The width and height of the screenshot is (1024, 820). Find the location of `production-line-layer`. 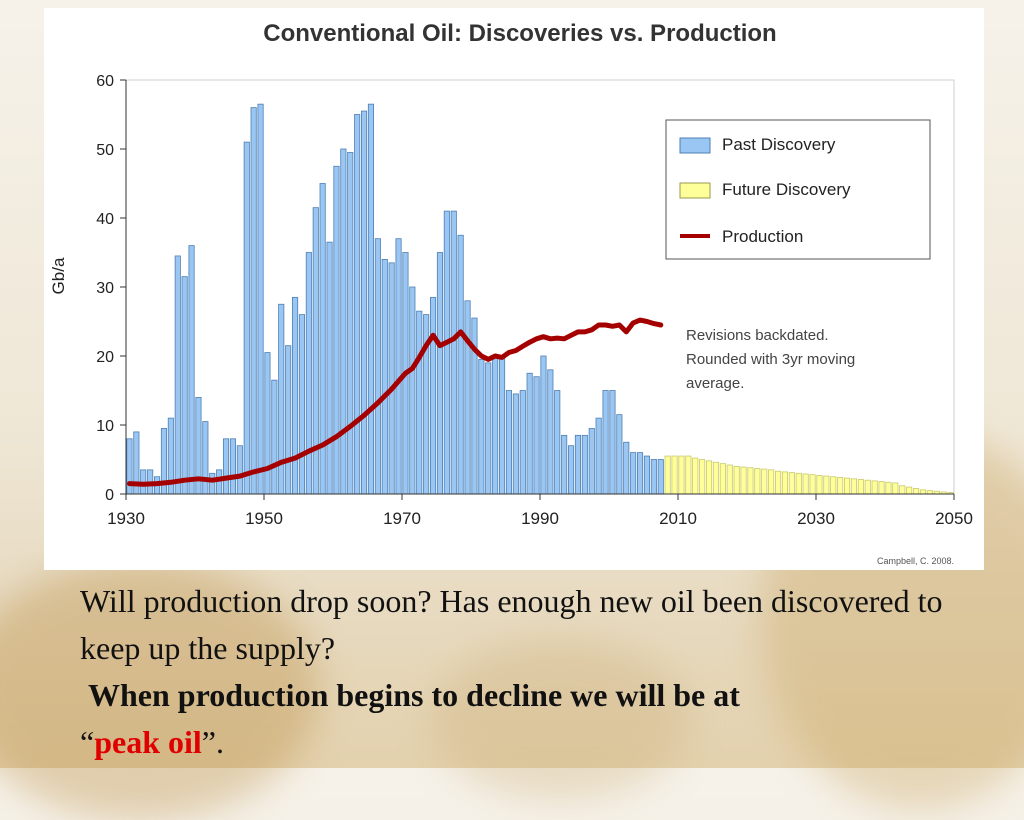

production-line-layer is located at coordinates (395, 402).